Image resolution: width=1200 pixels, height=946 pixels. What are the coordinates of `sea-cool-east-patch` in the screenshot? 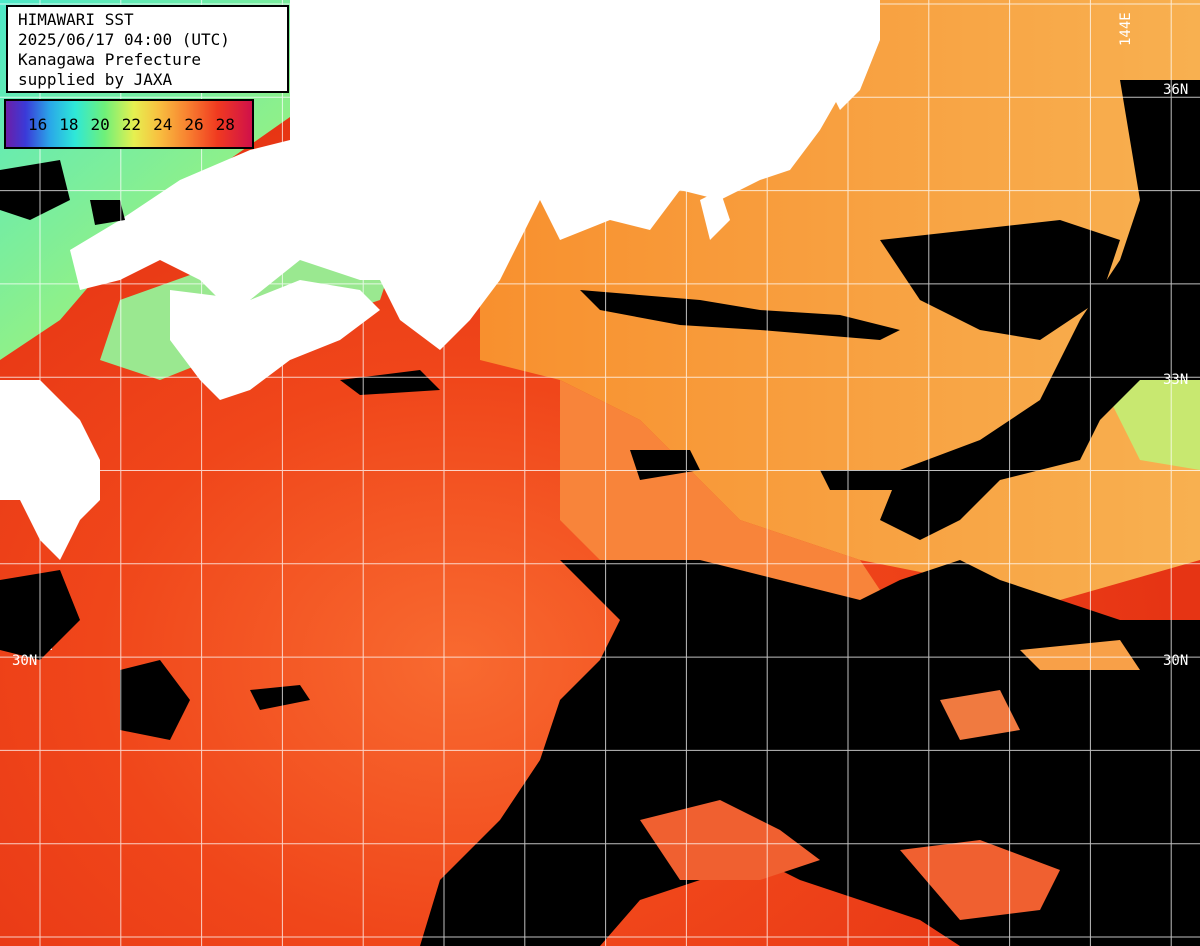 It's located at (1150, 425).